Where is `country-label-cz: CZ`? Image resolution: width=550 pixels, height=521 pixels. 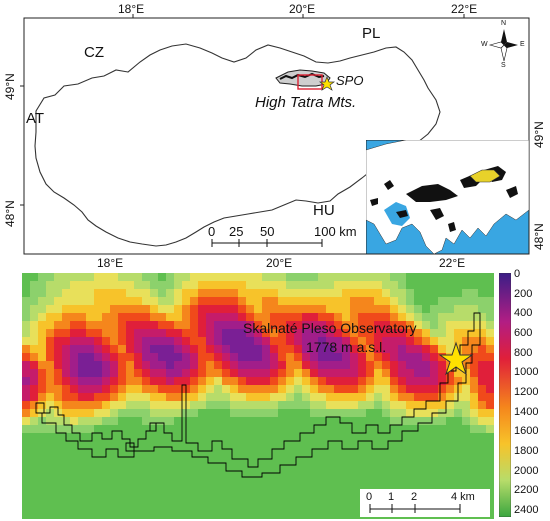
country-label-cz: CZ is located at coordinates (94, 52).